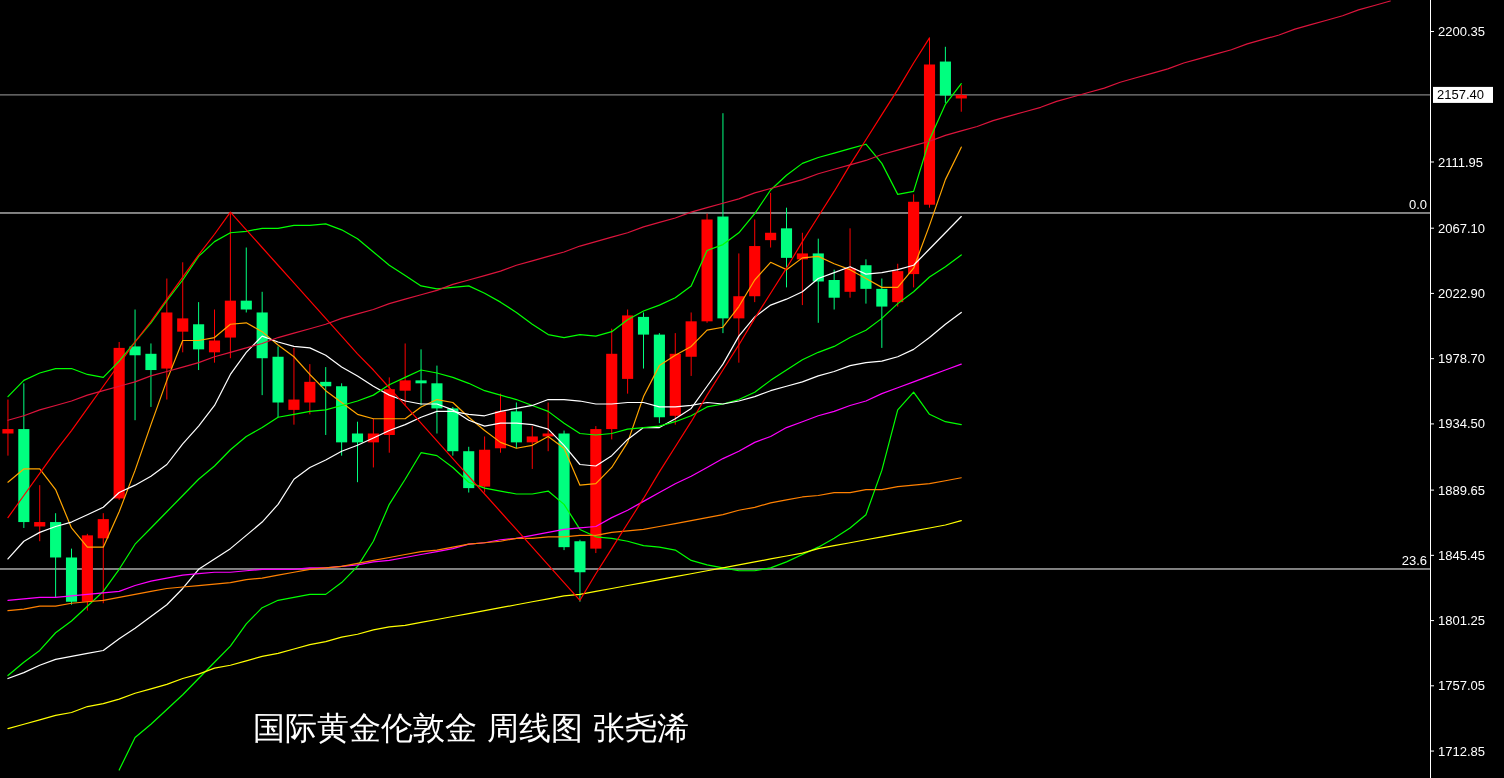  Describe the element at coordinates (1461, 293) in the screenshot. I see `y-tick-label: 2022.90` at that location.